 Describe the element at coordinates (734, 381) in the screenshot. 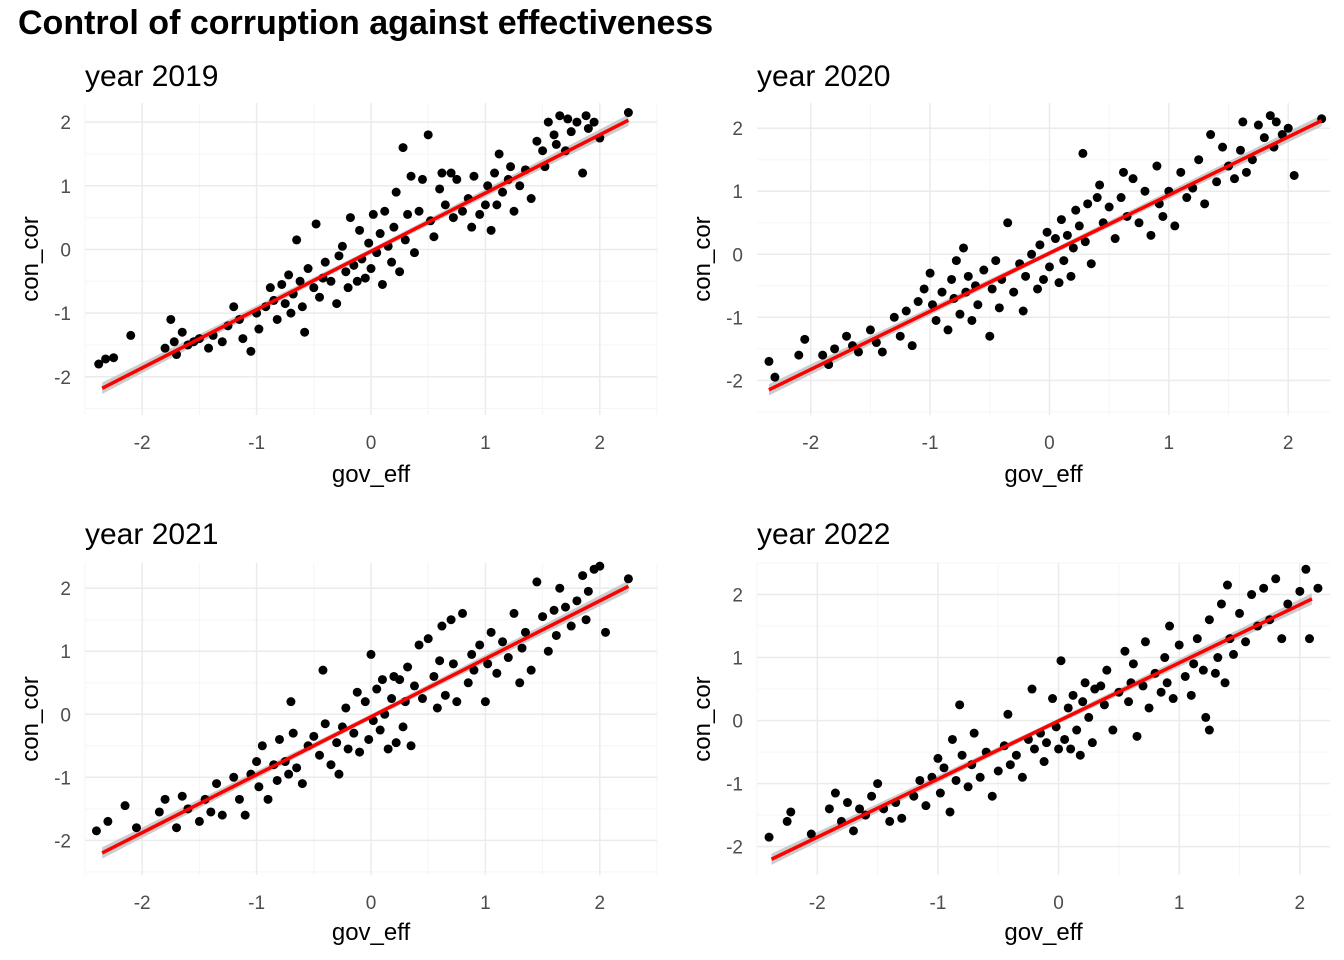

I see `y-tick-label: -2` at that location.